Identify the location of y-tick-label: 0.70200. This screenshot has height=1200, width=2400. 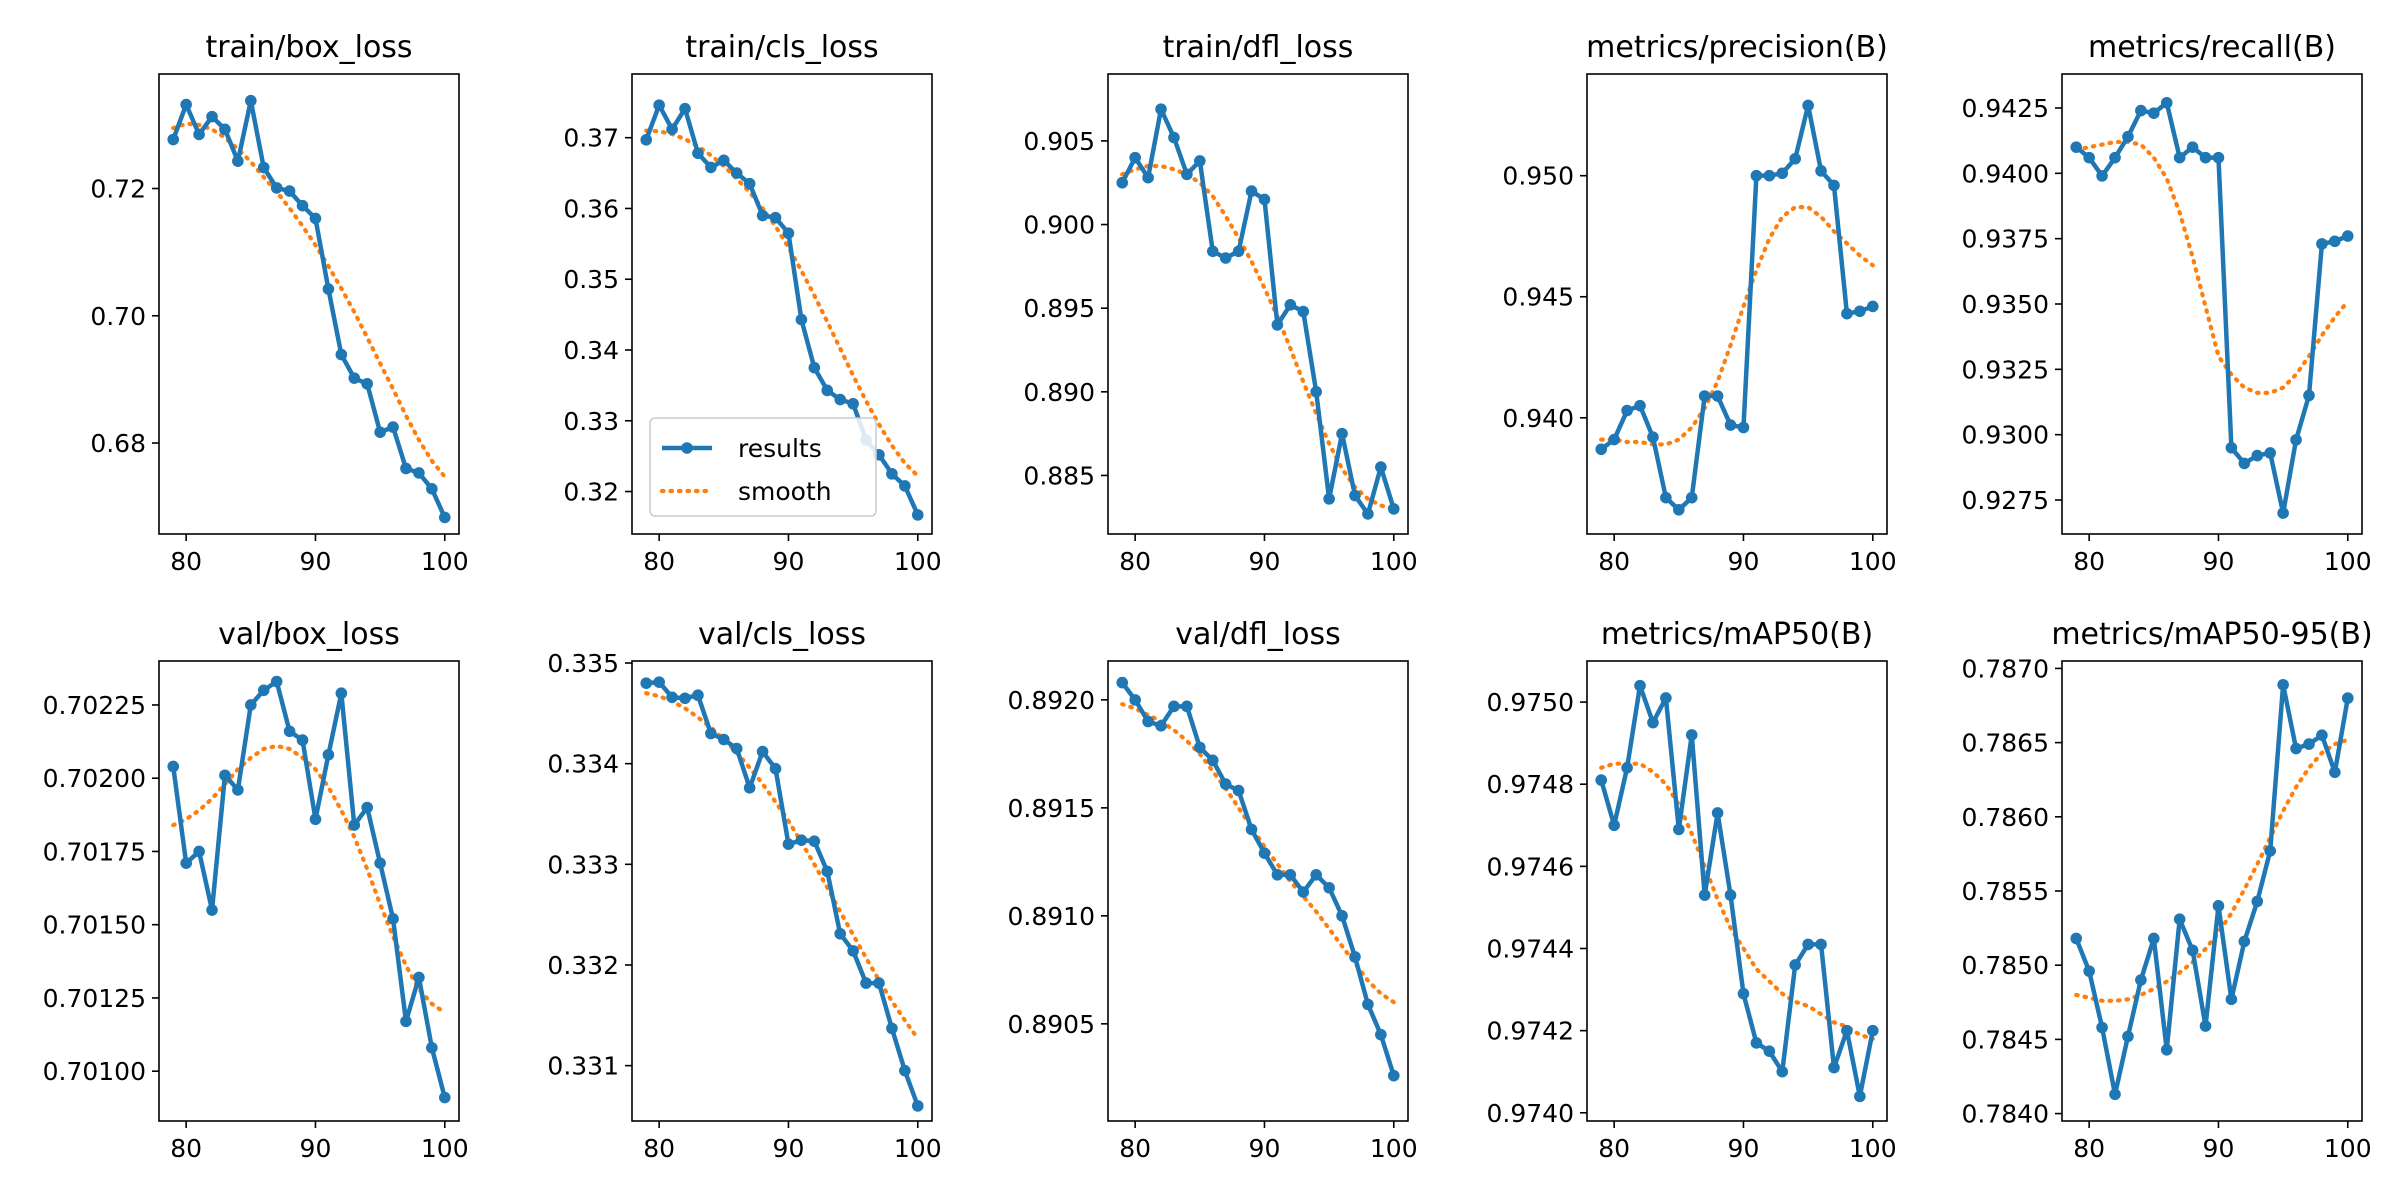
(94, 778).